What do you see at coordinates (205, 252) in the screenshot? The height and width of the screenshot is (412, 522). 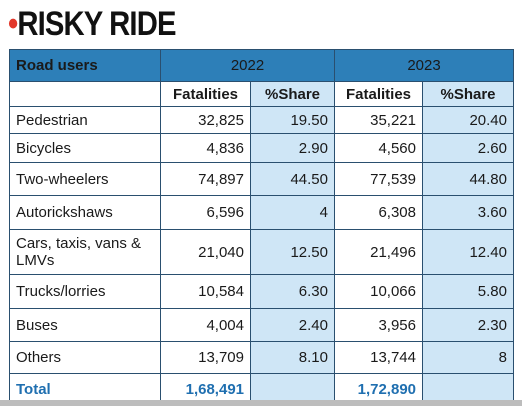 I see `fatalities-2022: 21,040` at bounding box center [205, 252].